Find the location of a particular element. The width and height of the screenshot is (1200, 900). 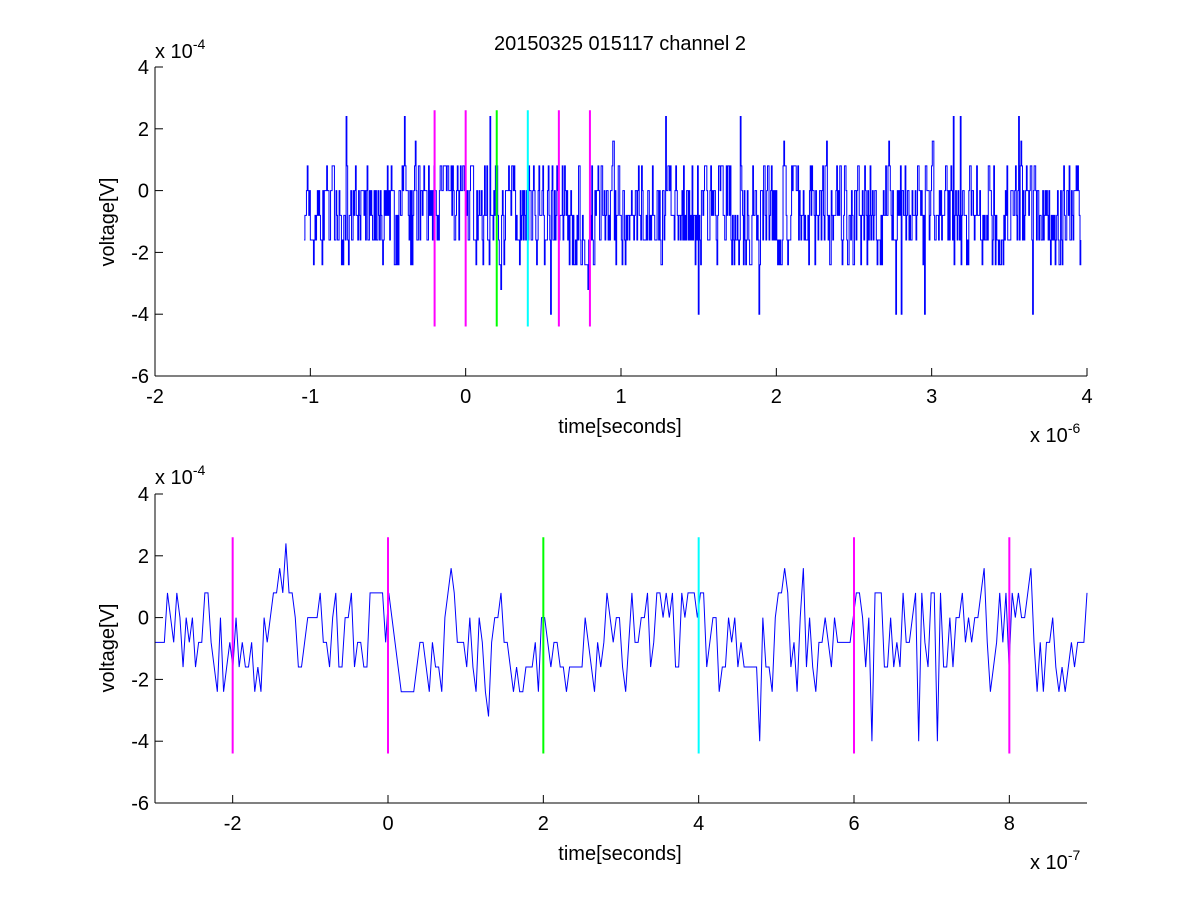

bottom-x-tick-label: 0 is located at coordinates (387, 824).